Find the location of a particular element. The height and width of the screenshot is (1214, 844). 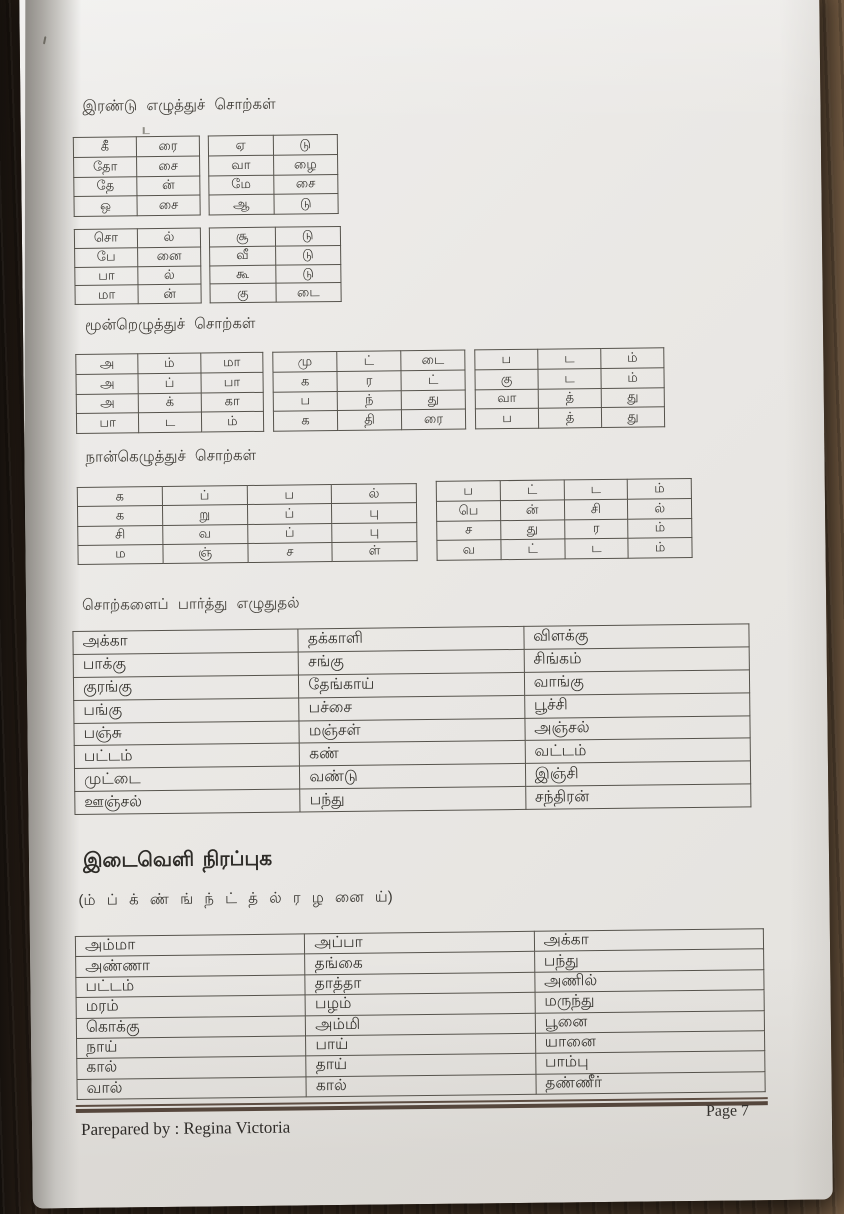

table-row: கு ட ம் is located at coordinates (569, 378).